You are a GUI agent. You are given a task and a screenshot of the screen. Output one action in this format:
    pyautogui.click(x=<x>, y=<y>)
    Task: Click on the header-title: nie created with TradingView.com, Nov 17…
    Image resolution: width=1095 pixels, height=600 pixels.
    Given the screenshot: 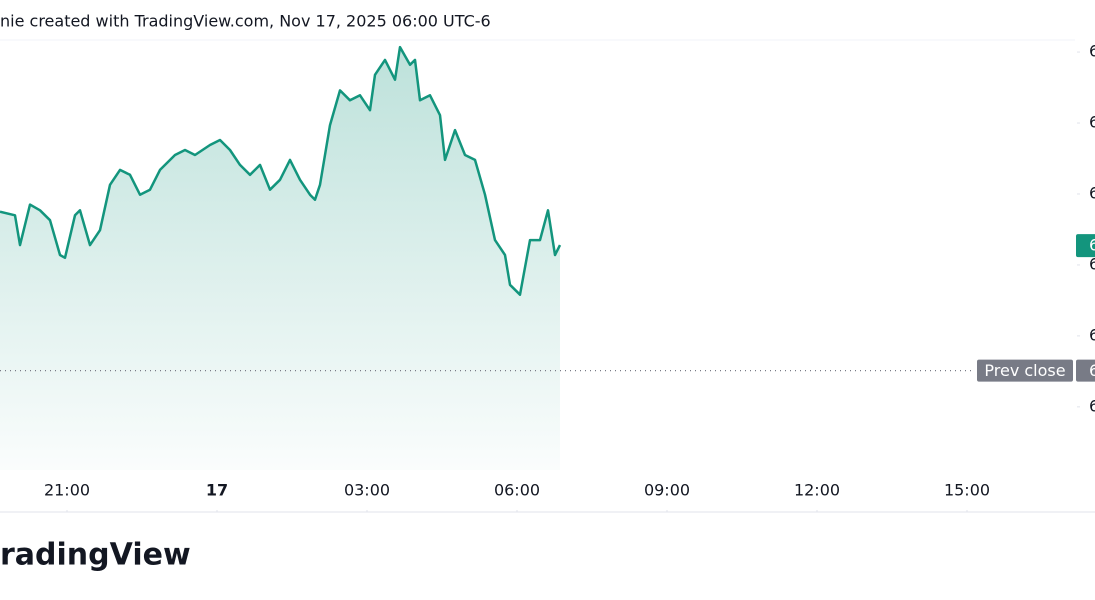 What is the action you would take?
    pyautogui.click(x=245, y=21)
    